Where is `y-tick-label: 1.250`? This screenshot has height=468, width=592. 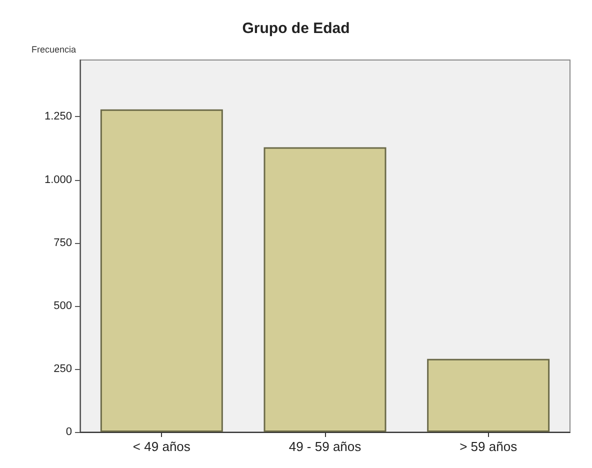
y-tick-label: 1.250 is located at coordinates (58, 116).